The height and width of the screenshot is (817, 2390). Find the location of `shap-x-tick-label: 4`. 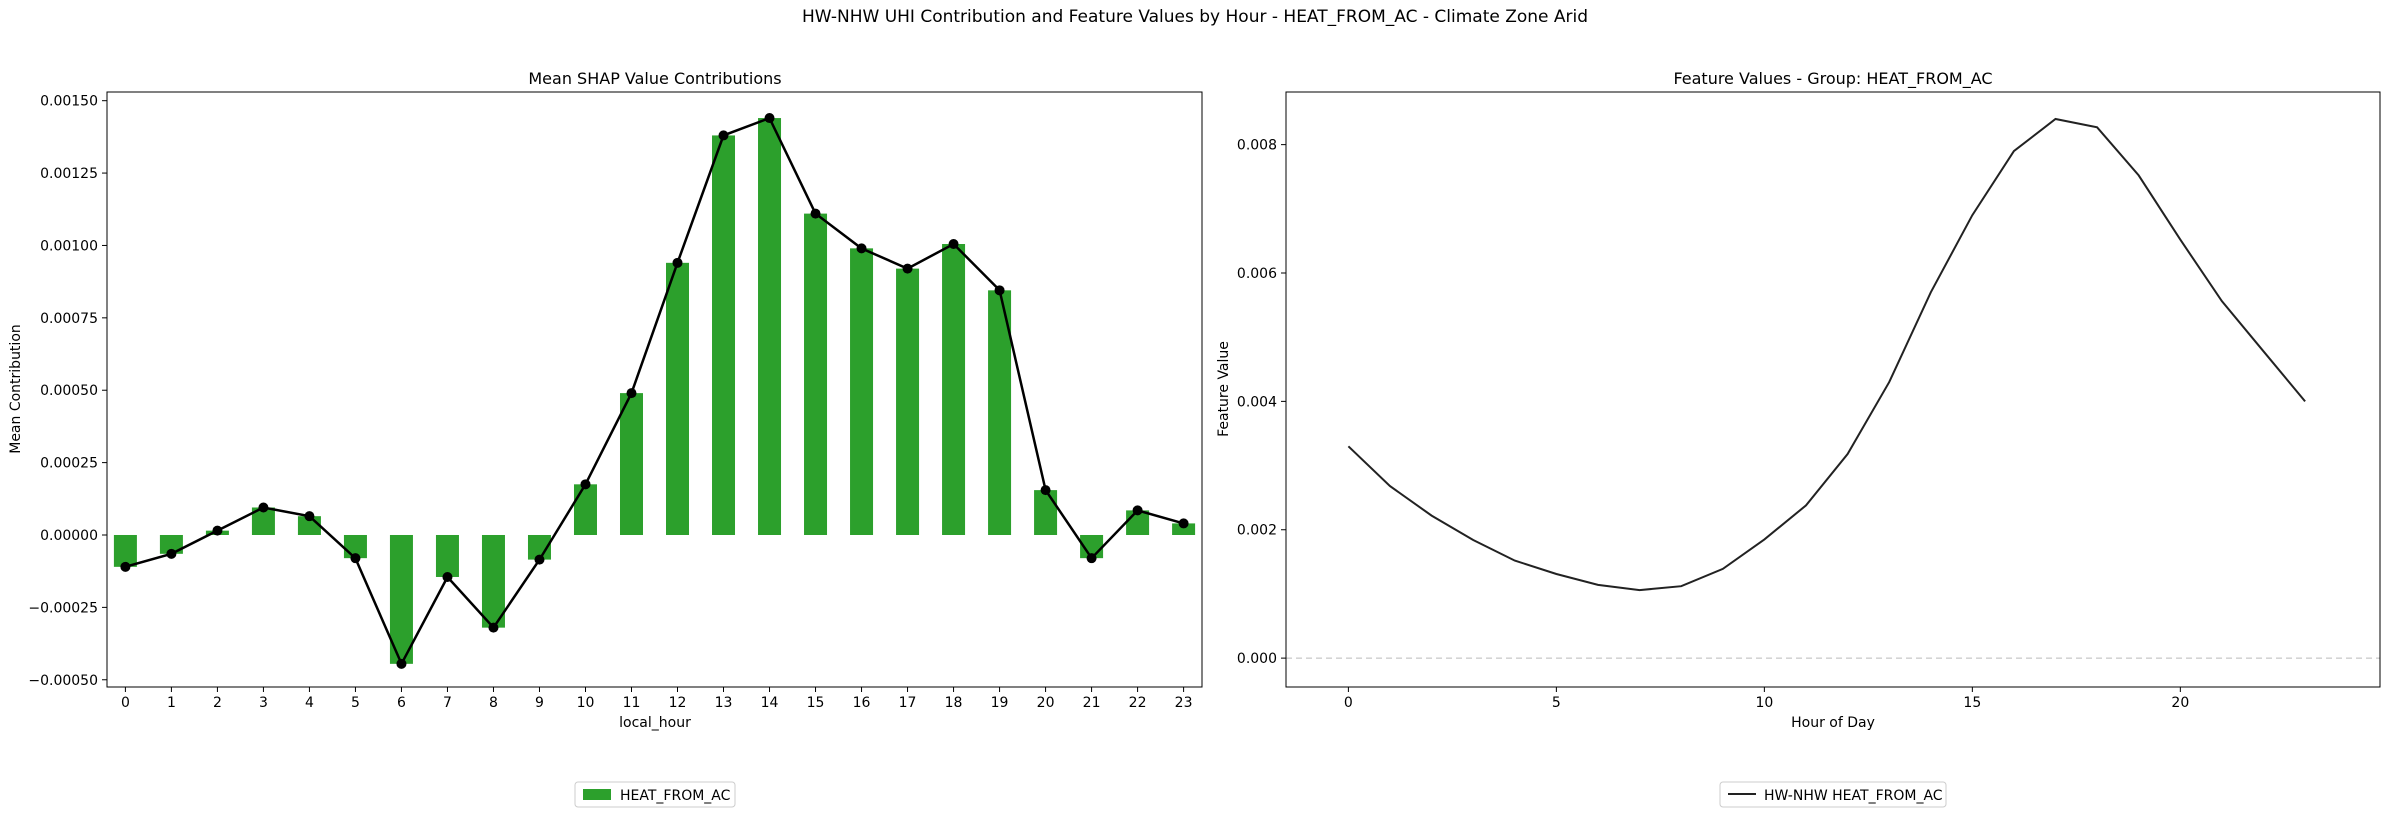

shap-x-tick-label: 4 is located at coordinates (309, 703).